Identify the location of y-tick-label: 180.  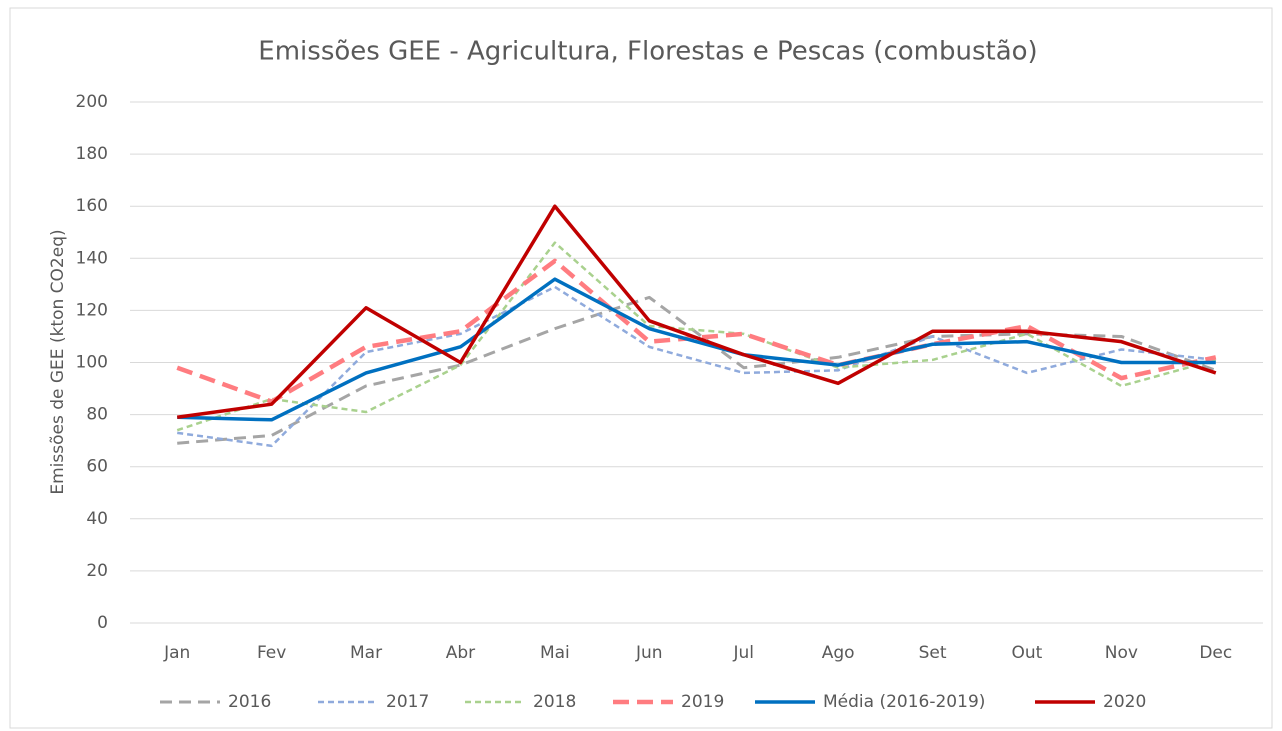
(92, 154).